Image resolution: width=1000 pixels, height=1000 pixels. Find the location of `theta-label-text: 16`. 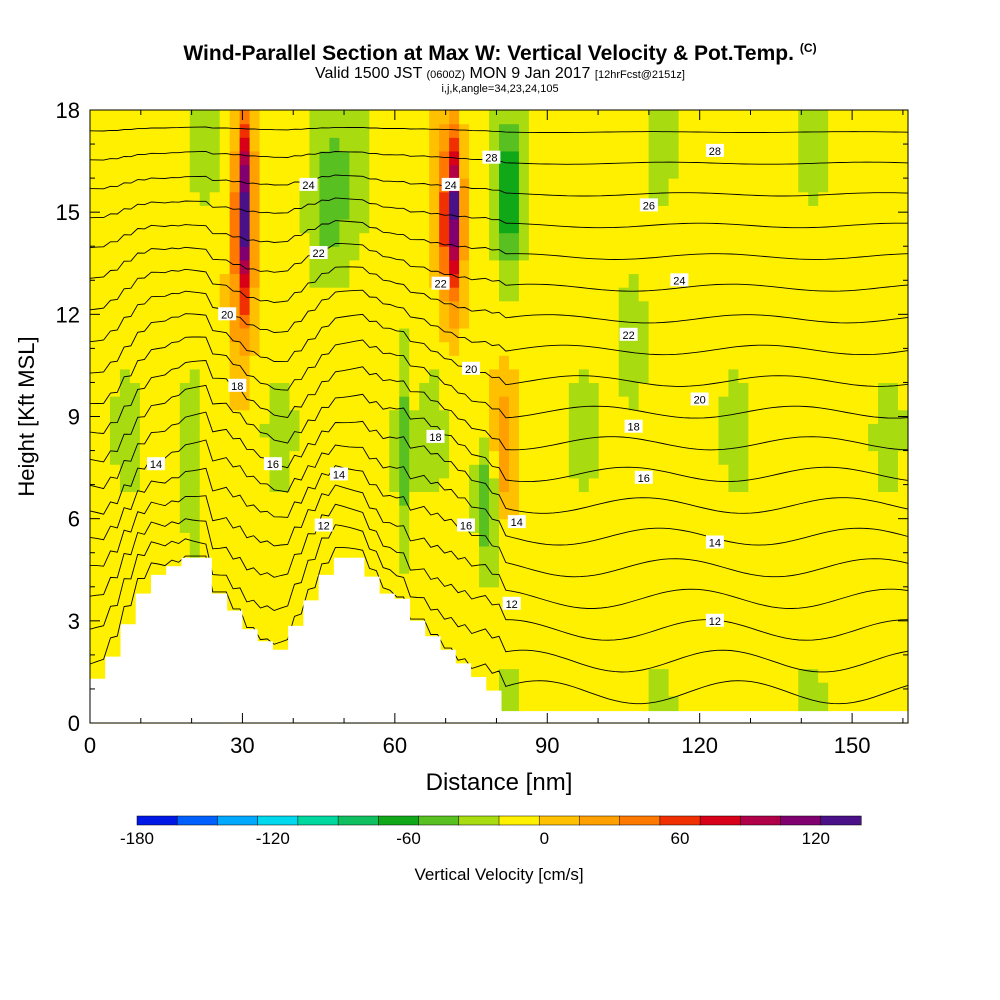

theta-label-text: 16 is located at coordinates (644, 479).